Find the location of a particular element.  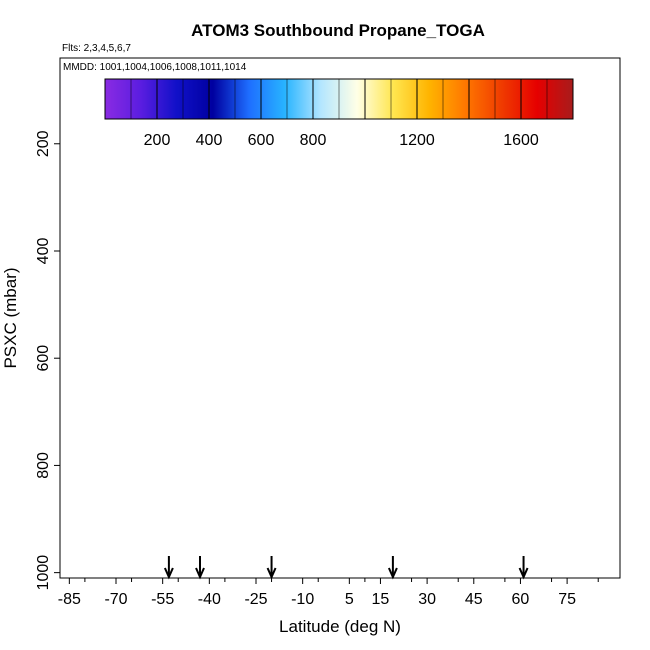

profile-arrow-head is located at coordinates (271, 573).